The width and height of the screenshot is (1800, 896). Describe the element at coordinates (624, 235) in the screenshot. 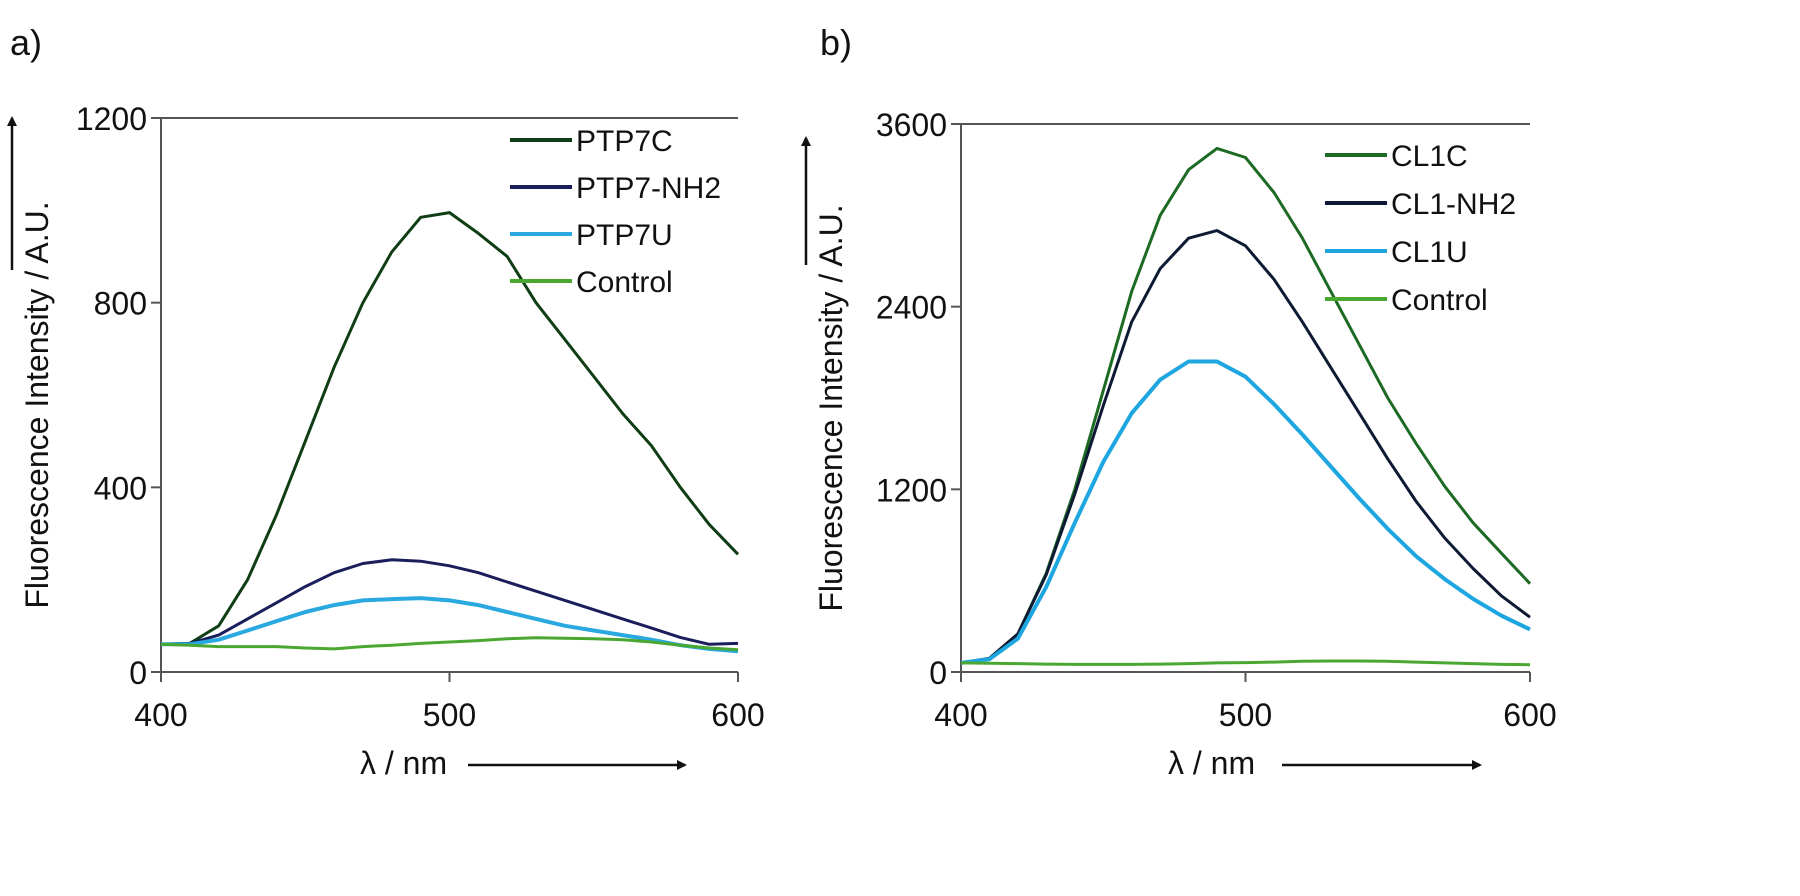

I see `legend-label: PTP7U` at that location.